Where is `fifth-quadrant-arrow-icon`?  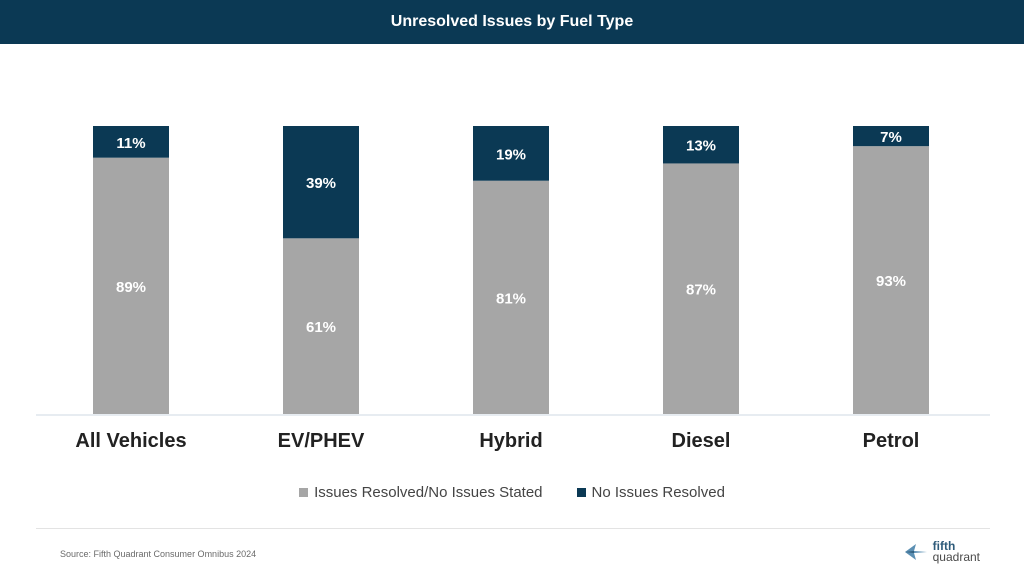 fifth-quadrant-arrow-icon is located at coordinates (915, 552).